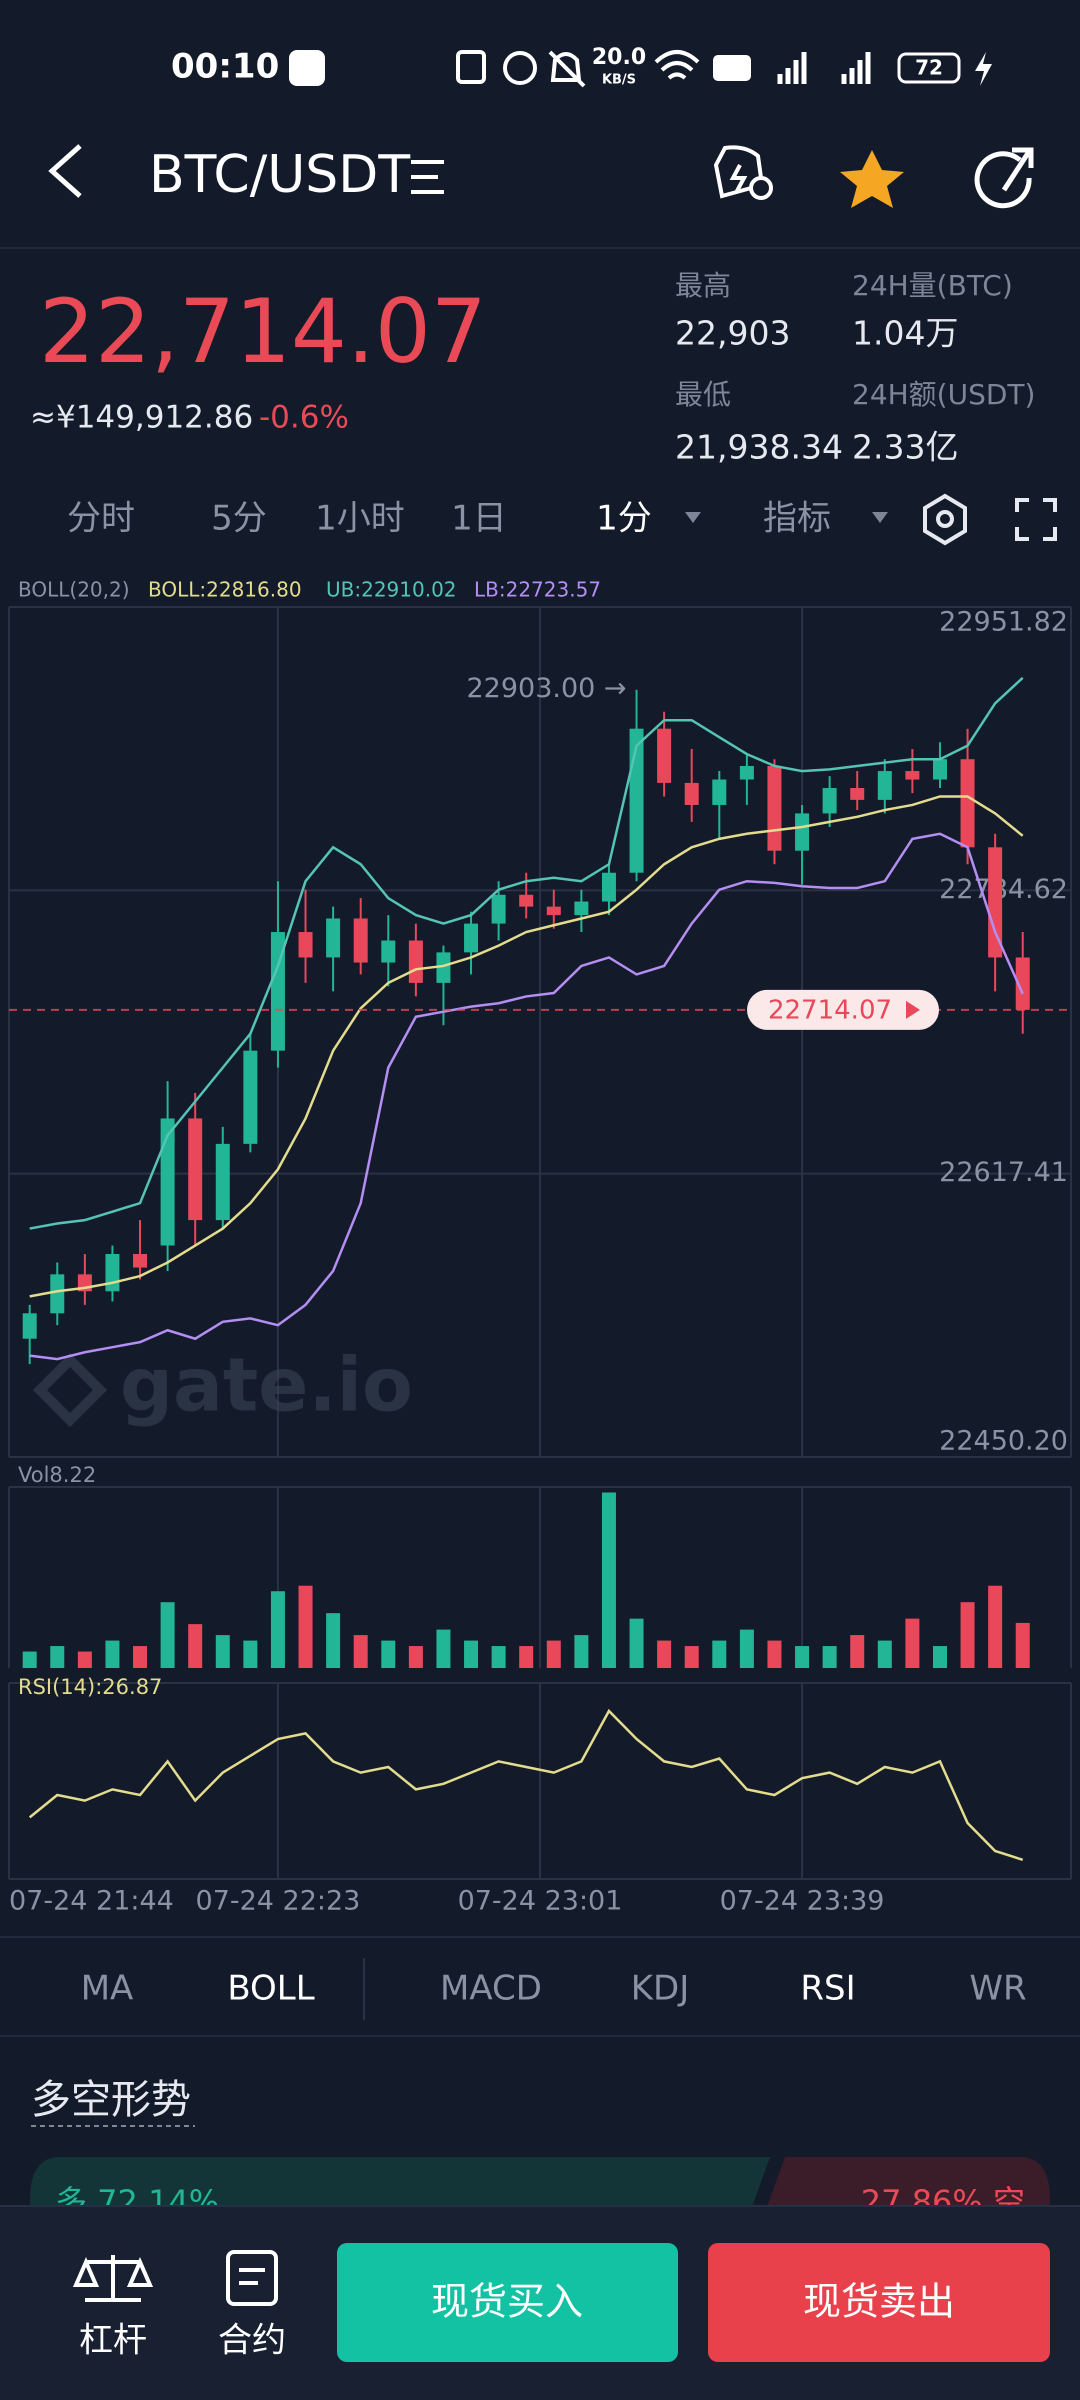 This screenshot has height=2400, width=1080. Describe the element at coordinates (520, 68) in the screenshot. I see `alarm-icon` at that location.